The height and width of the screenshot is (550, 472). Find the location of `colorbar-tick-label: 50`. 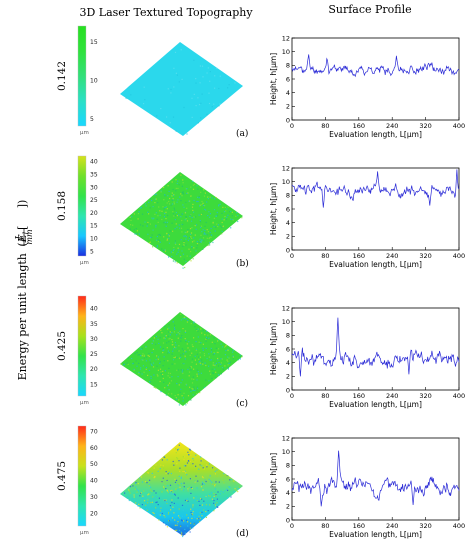

colorbar-tick-label: 50 is located at coordinates (94, 464).